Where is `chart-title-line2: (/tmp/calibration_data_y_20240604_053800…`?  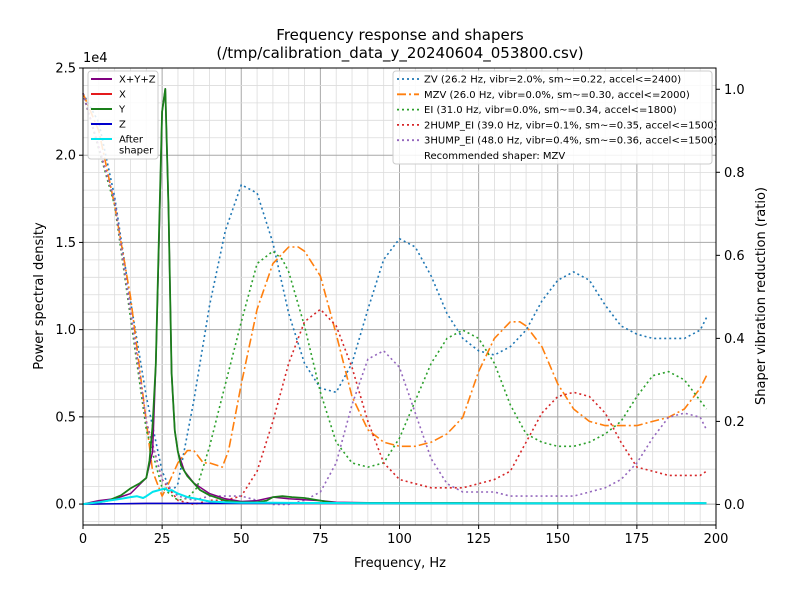 chart-title-line2: (/tmp/calibration_data_y_20240604_053800… is located at coordinates (399, 53).